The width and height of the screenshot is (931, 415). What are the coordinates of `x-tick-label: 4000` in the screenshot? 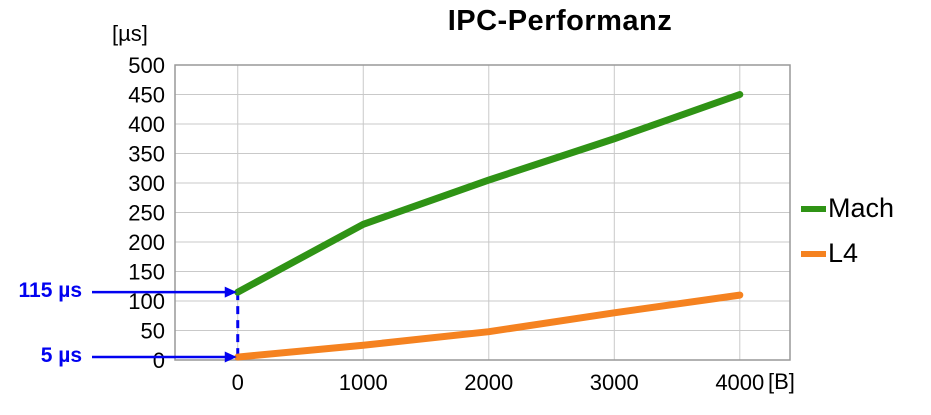 It's located at (739, 382).